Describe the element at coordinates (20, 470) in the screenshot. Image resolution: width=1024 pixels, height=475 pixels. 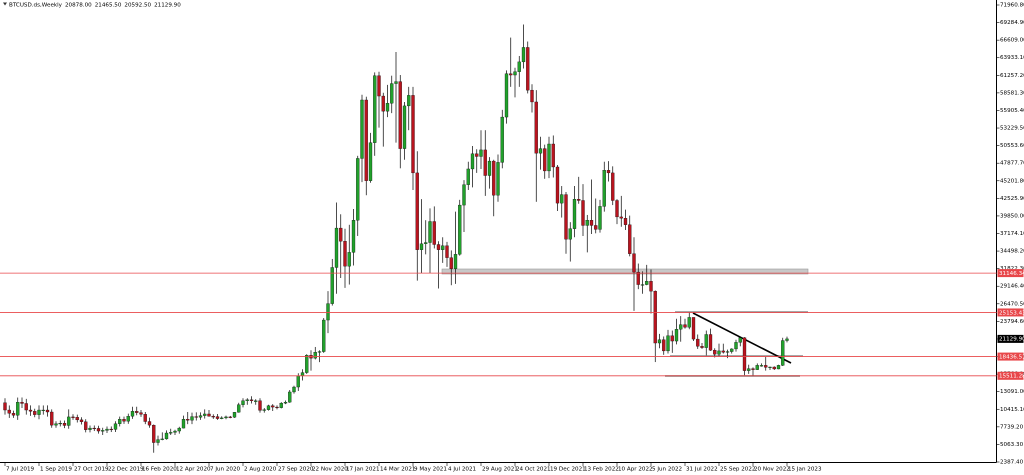
I see `x-tick-label: 7 Jul 2019` at that location.